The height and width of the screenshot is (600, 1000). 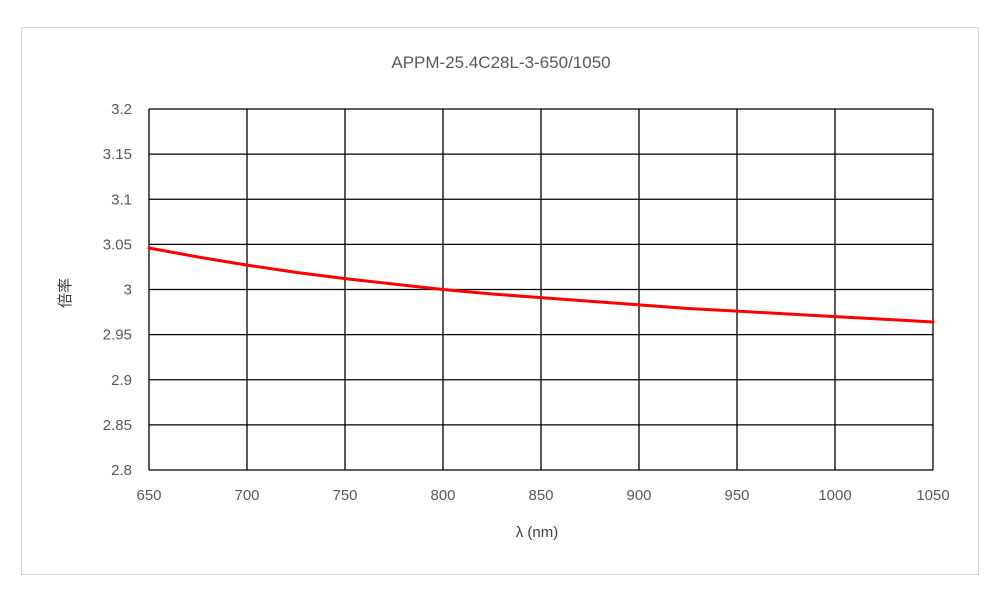 I want to click on y-tick-label: 3, so click(x=128, y=290).